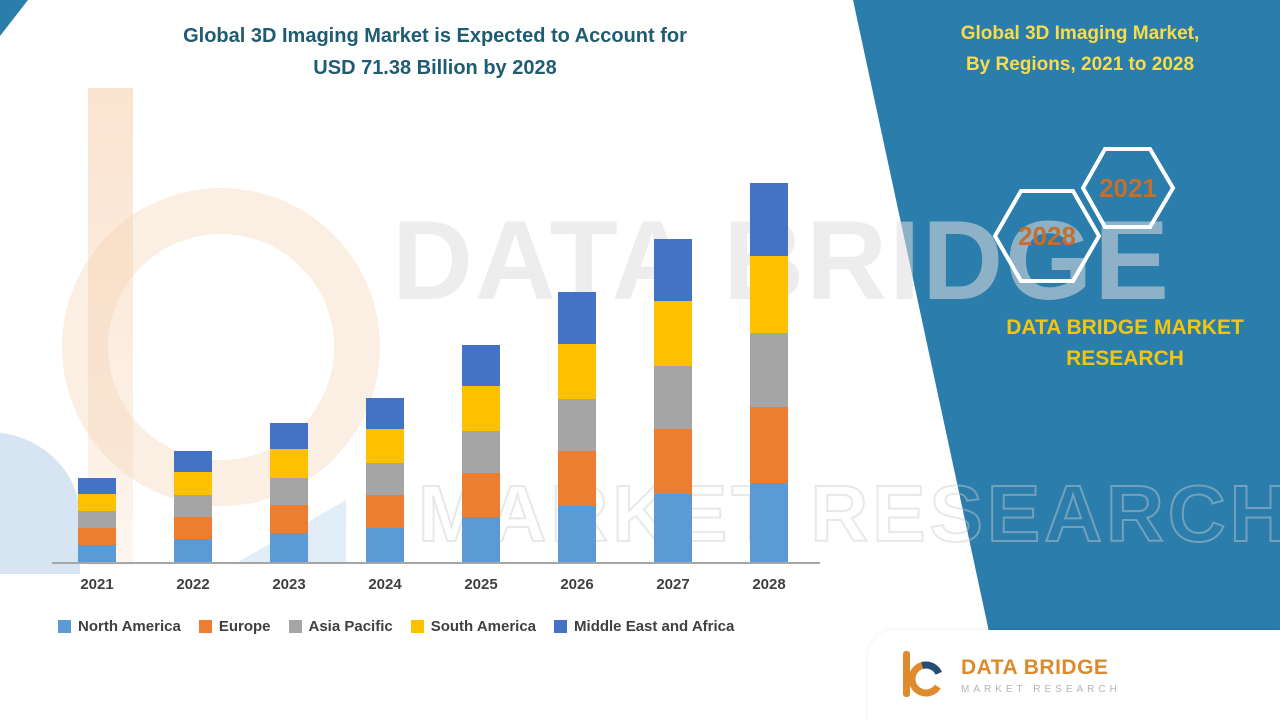 This screenshot has height=720, width=1280. I want to click on legend-item-north-america: North America, so click(119, 626).